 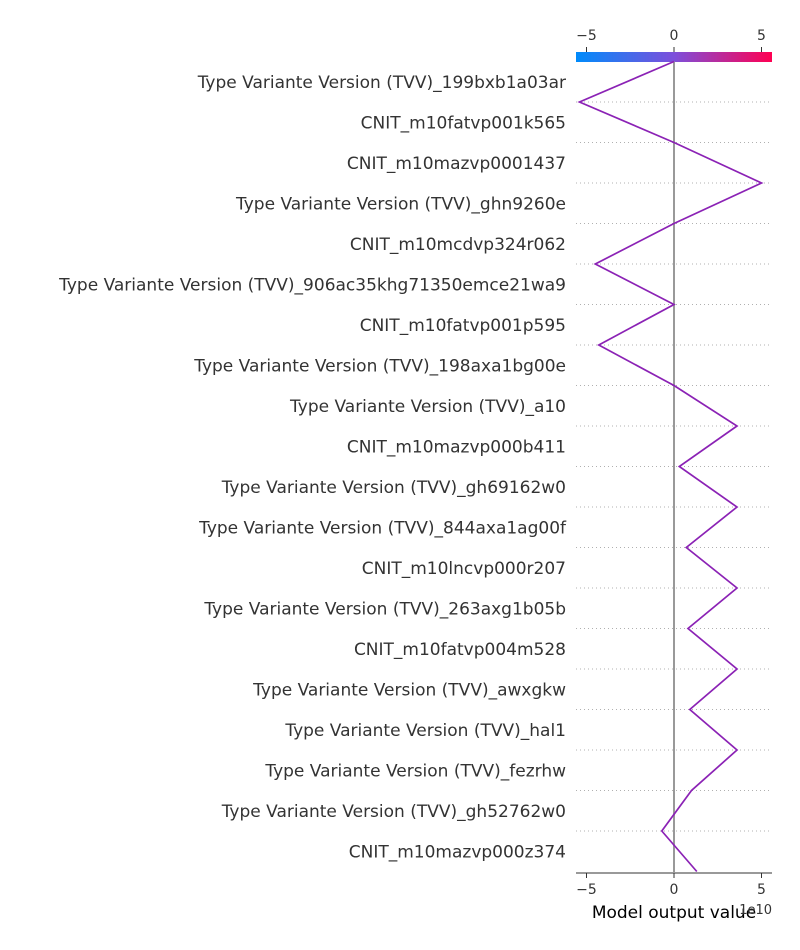 I want to click on feature-label: Type Variante Version (TVV)_199bxb1a03ar, so click(x=381, y=83).